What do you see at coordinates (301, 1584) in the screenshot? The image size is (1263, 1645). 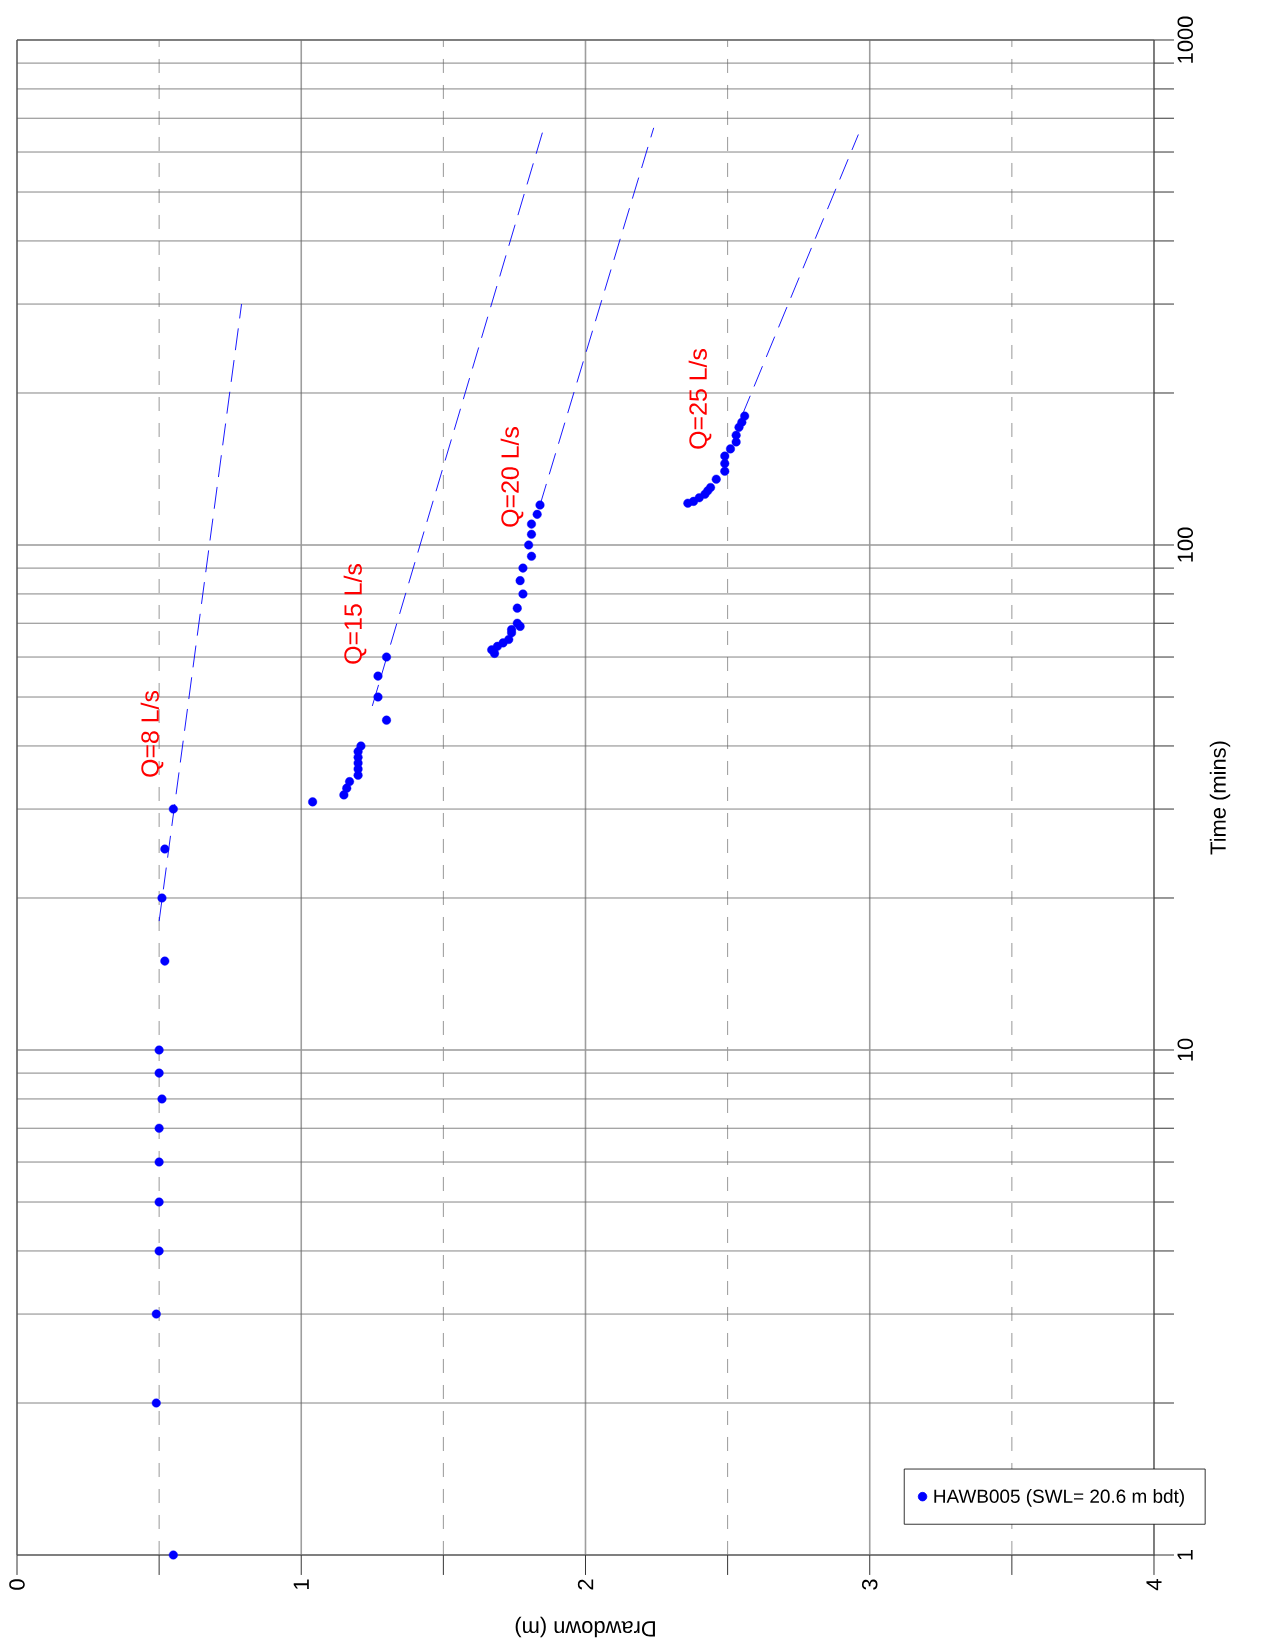 I see `x-tick-label: 1` at bounding box center [301, 1584].